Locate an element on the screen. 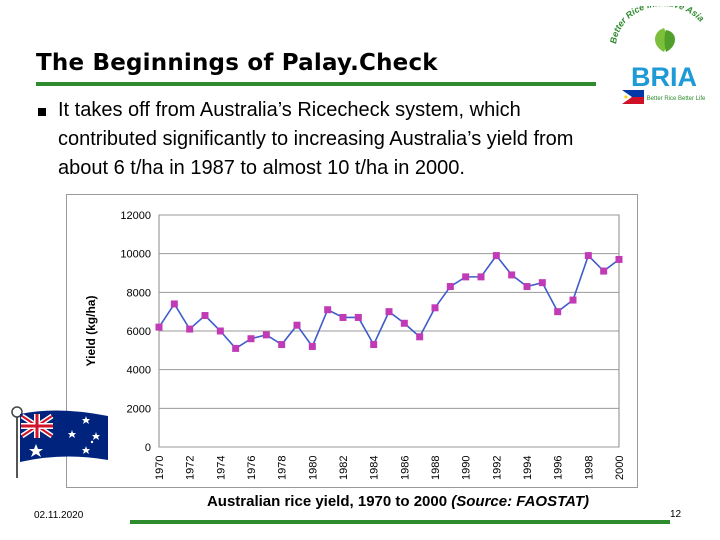 This screenshot has width=720, height=540. y-tick-label: 0 is located at coordinates (148, 448).